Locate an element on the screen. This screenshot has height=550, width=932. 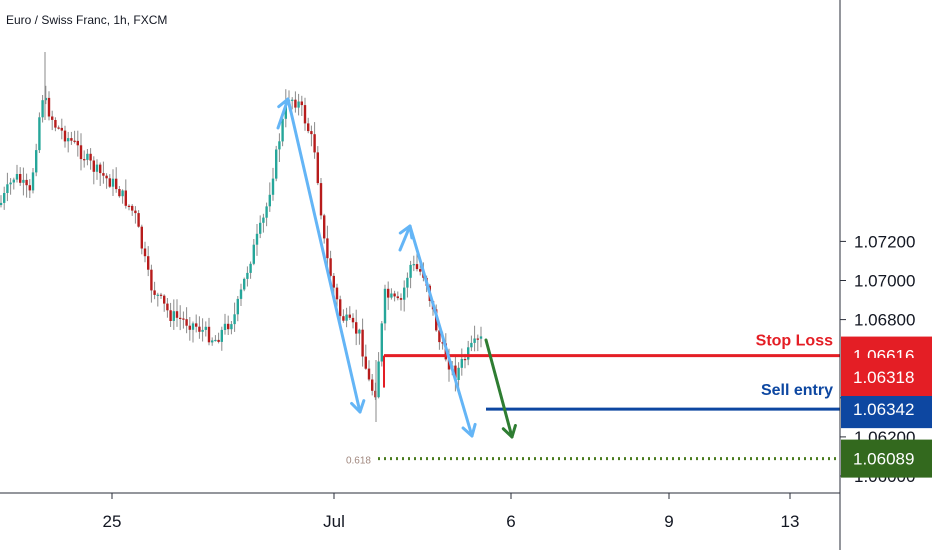
x-tick-label: 25 is located at coordinates (112, 521).